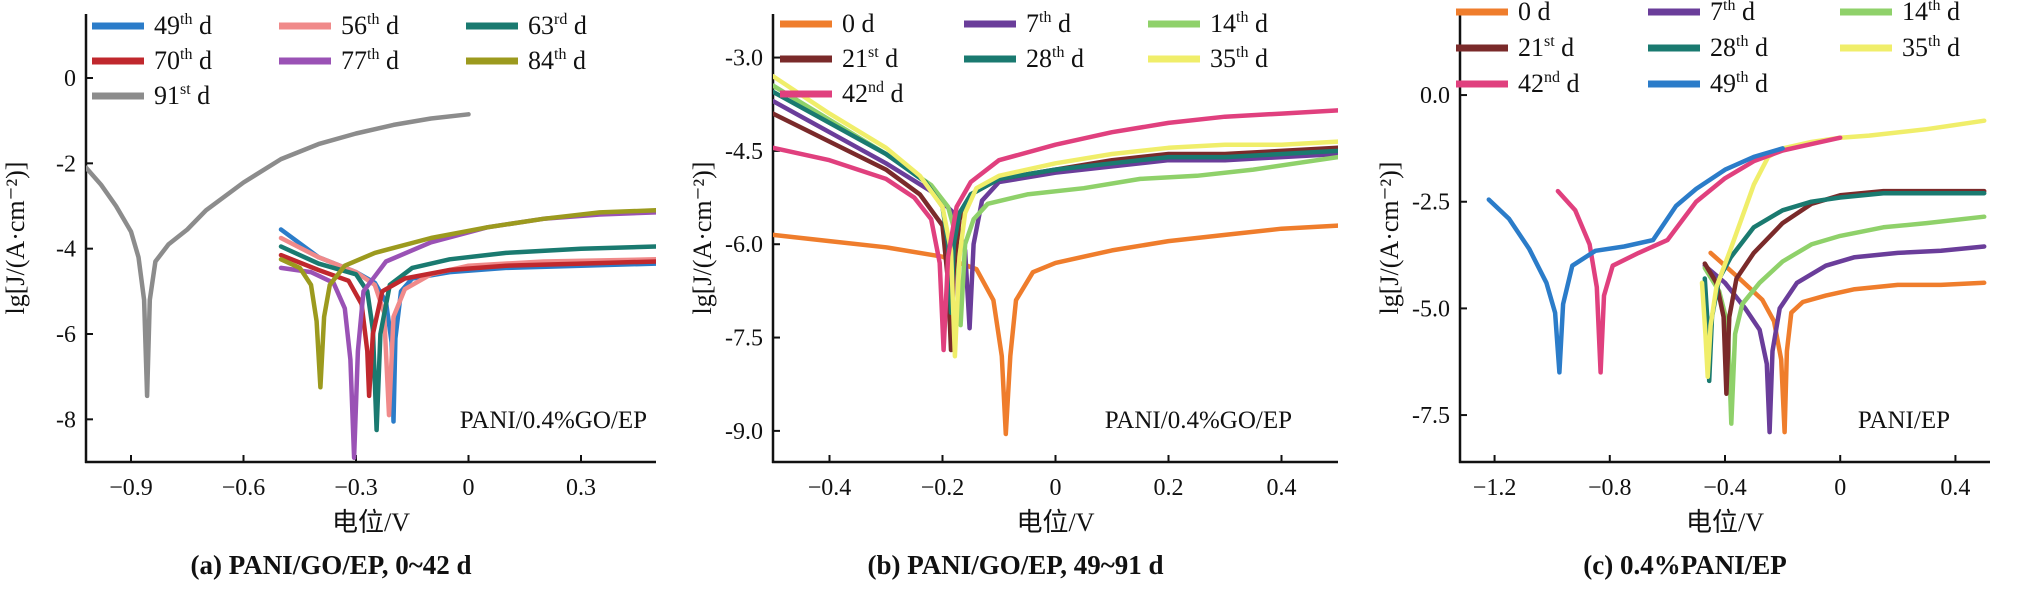  I want to click on panel-caption: (b) PANI/GO/EP, 49~91 d, so click(1015, 565).